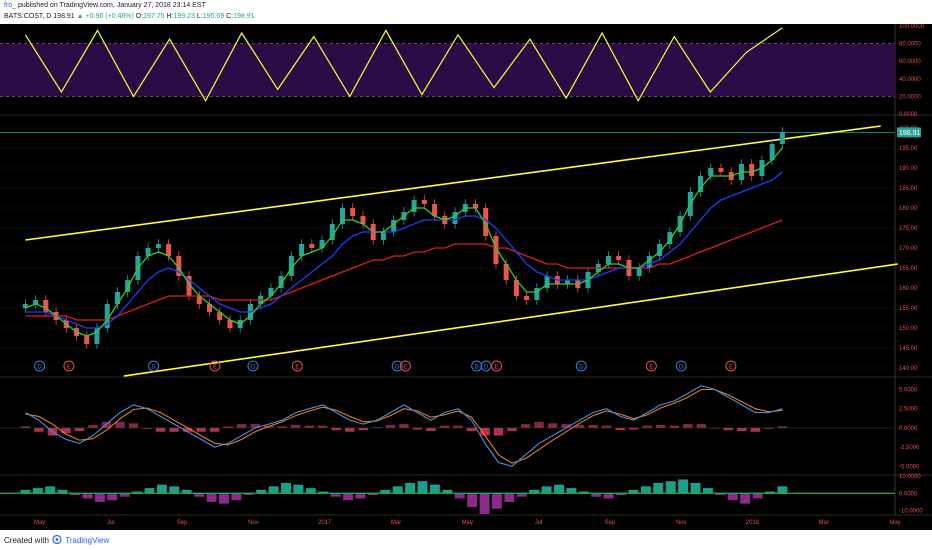 The width and height of the screenshot is (932, 550). I want to click on high-label: H:, so click(170, 16).